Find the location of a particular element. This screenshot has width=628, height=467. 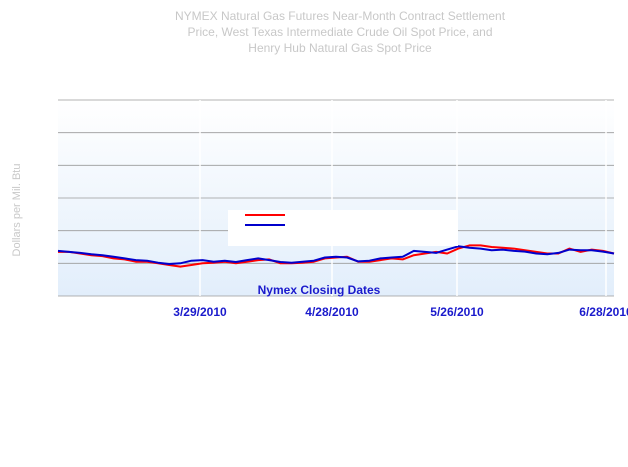

series-layer is located at coordinates (336, 256).